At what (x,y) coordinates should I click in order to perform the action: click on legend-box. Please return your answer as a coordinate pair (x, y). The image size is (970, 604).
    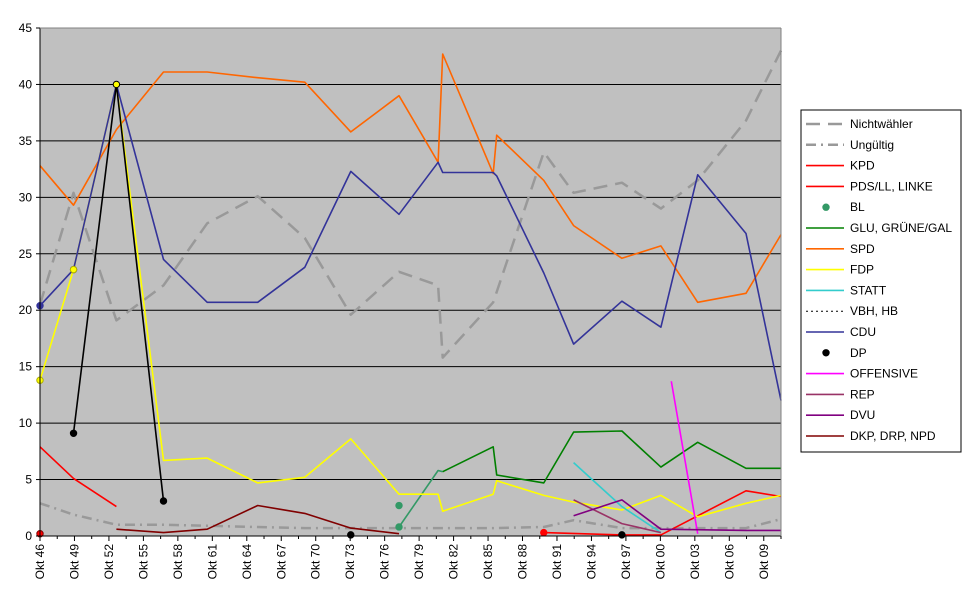
    Looking at the image, I should click on (881, 281).